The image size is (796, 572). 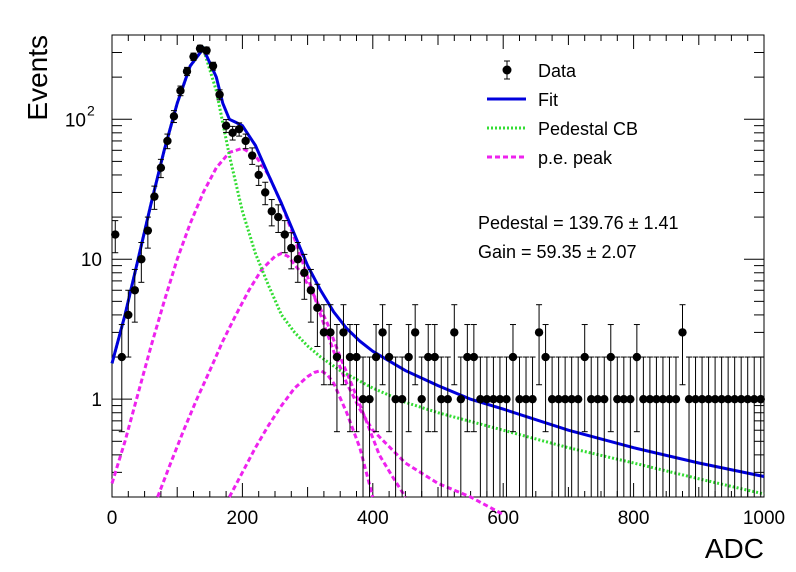 I want to click on fit-param-name: Pedestal, so click(x=513, y=223).